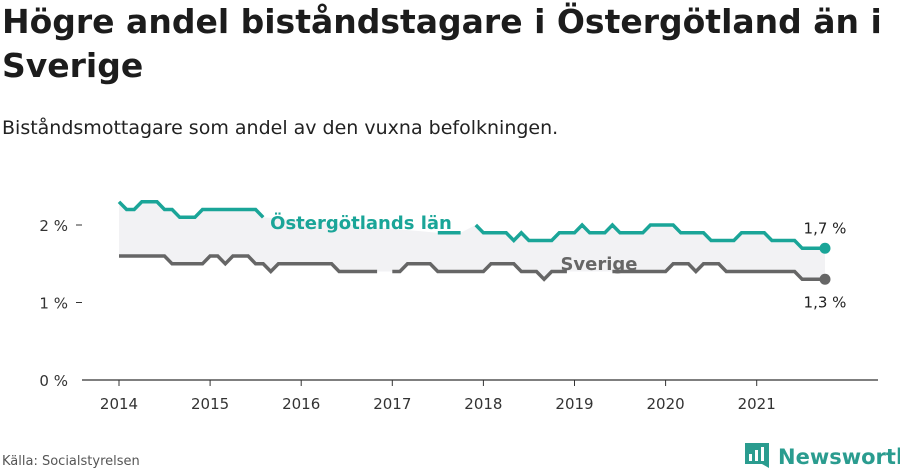  What do you see at coordinates (483, 404) in the screenshot?
I see `x-tick-label: 2018` at bounding box center [483, 404].